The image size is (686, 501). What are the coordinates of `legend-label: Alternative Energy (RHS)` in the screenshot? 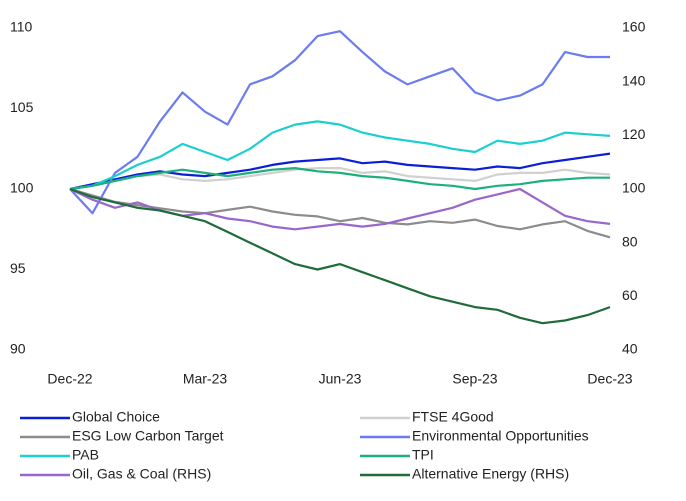 It's located at (490, 474).